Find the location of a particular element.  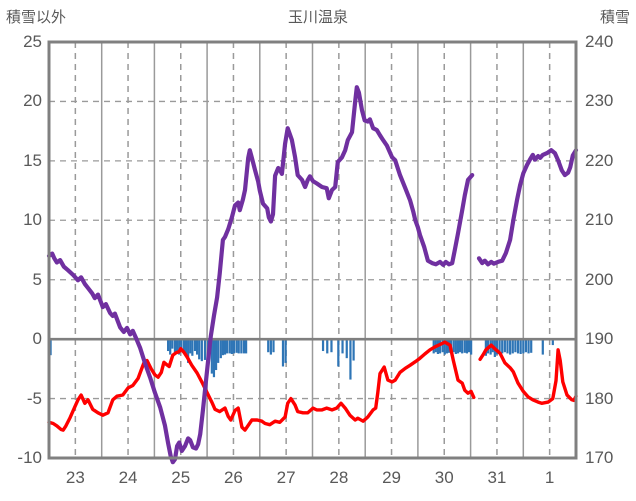

left-axis-tick-label: 20 is located at coordinates (32, 101).